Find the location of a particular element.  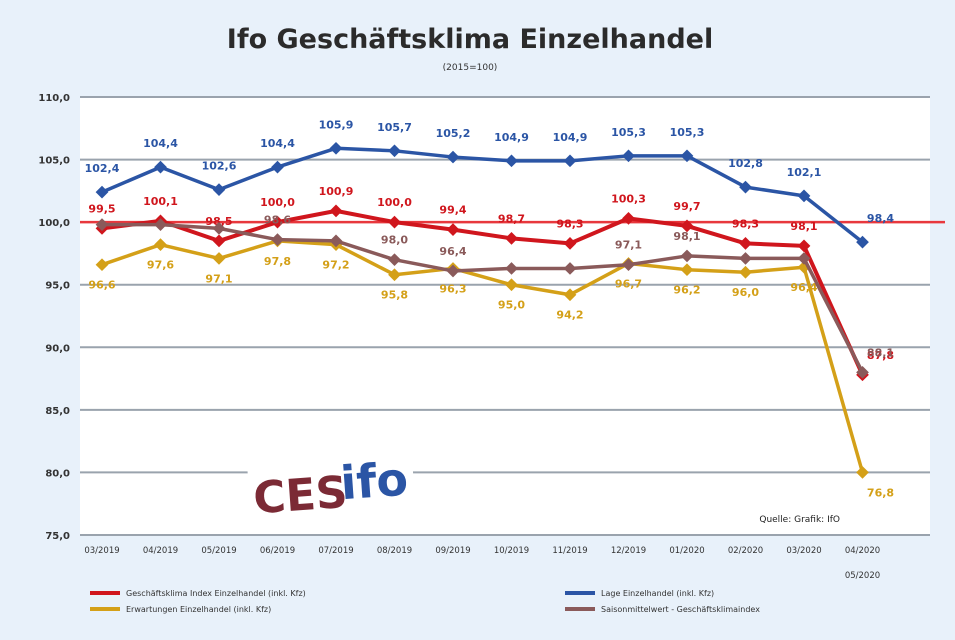

legend-label: Erwartungen Einzelhandel (inkl. Kfz) is located at coordinates (198, 609).